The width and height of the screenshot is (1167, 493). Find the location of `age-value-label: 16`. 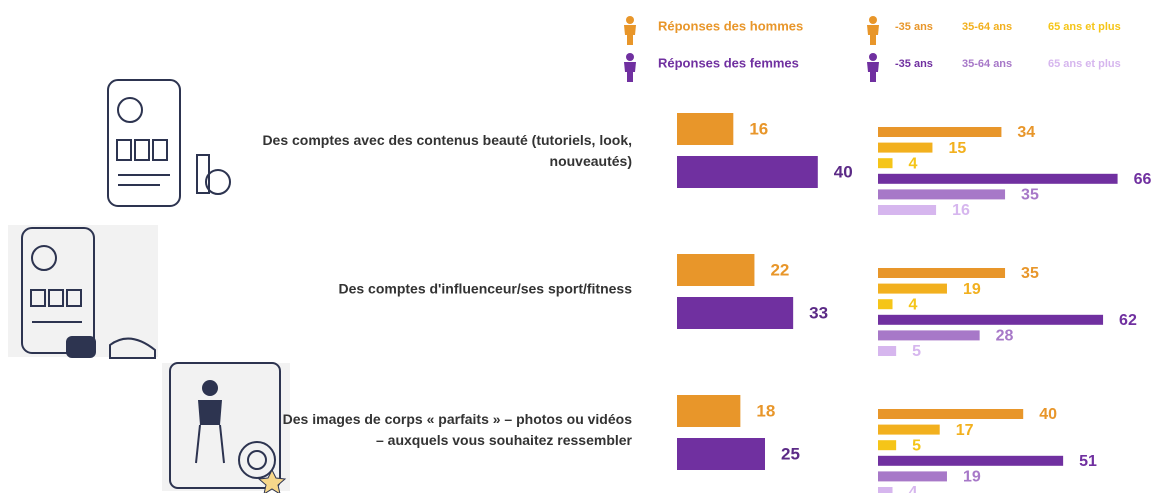

age-value-label: 16 is located at coordinates (961, 210).